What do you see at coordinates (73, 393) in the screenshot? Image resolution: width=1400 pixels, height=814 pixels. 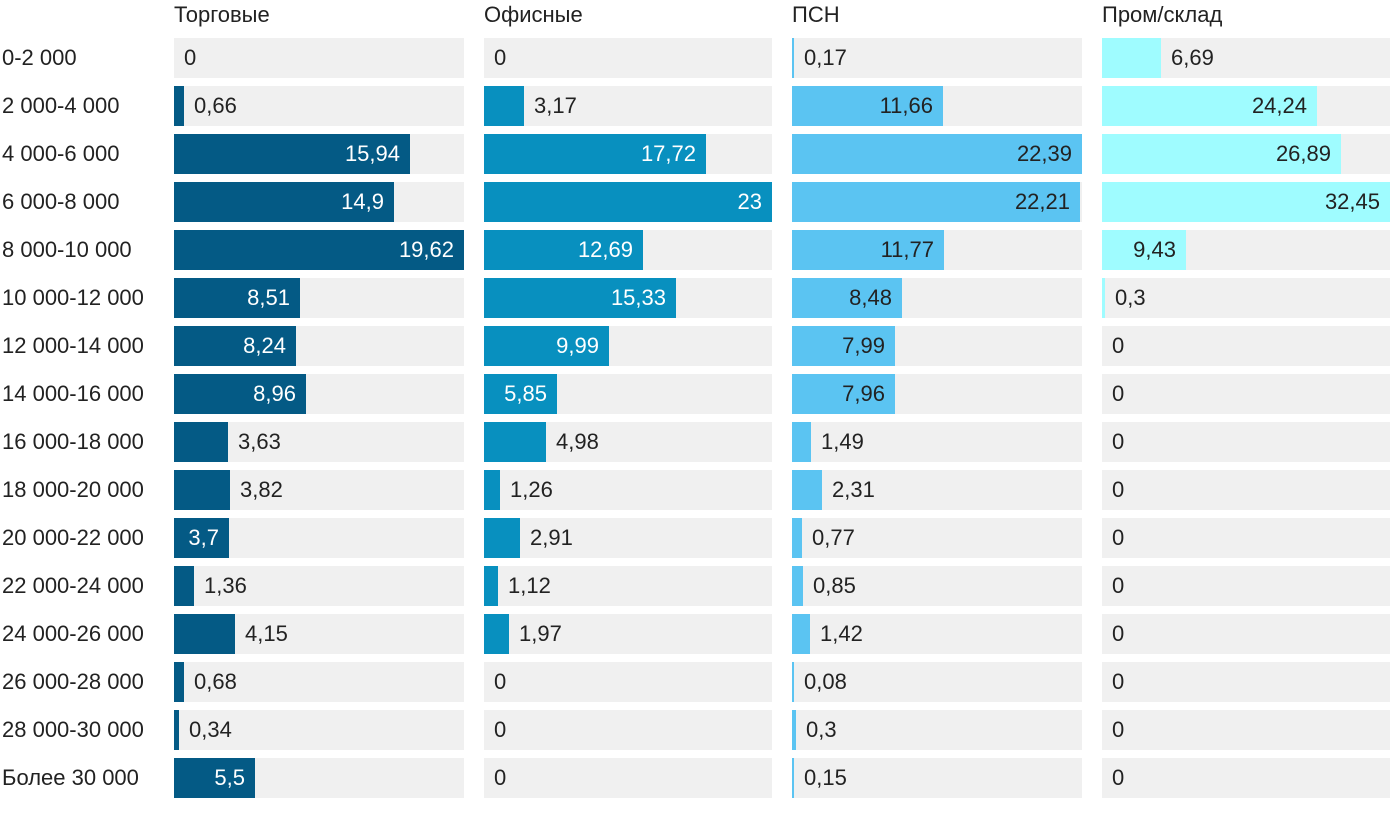 I see `category-label: 14 000-16 000` at bounding box center [73, 393].